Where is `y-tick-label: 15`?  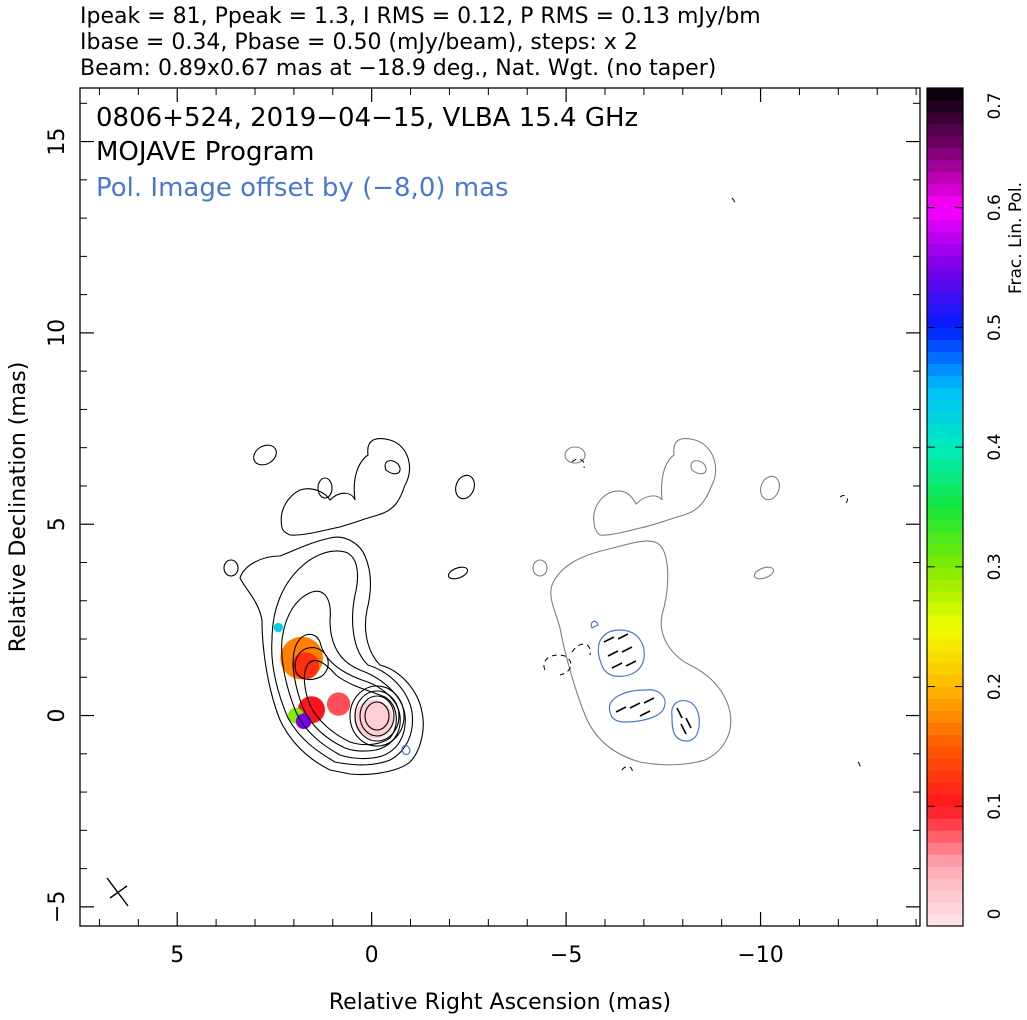 y-tick-label: 15 is located at coordinates (57, 142).